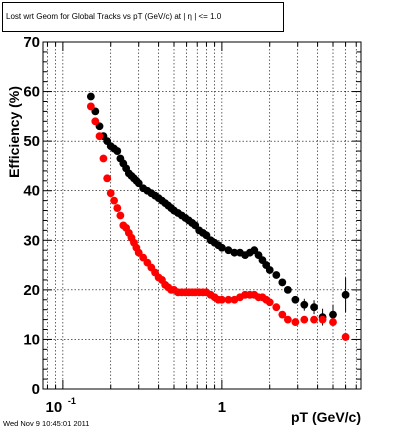  What do you see at coordinates (31, 240) in the screenshot?
I see `y-tick-label: 30` at bounding box center [31, 240].